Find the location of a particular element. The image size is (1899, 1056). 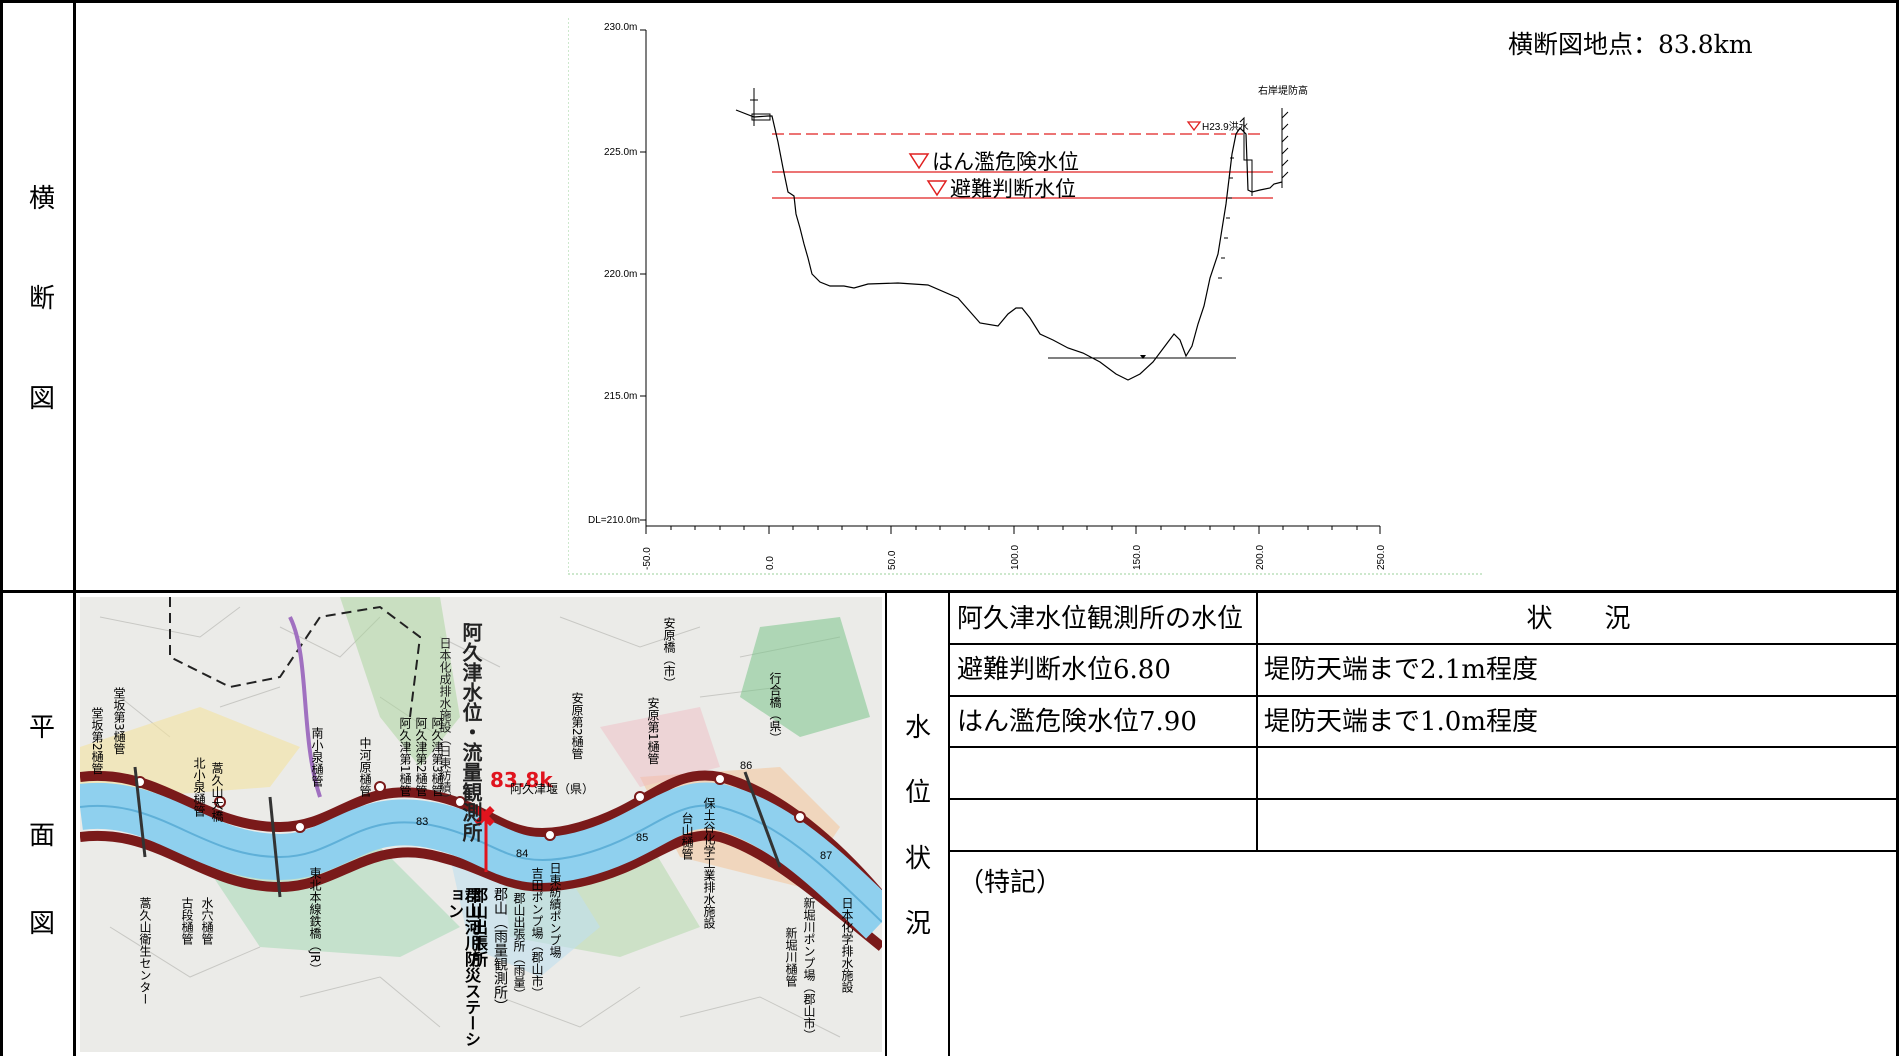

map-title-line-2: 日本化成排水施設（日東紡績） is located at coordinates (445, 721).